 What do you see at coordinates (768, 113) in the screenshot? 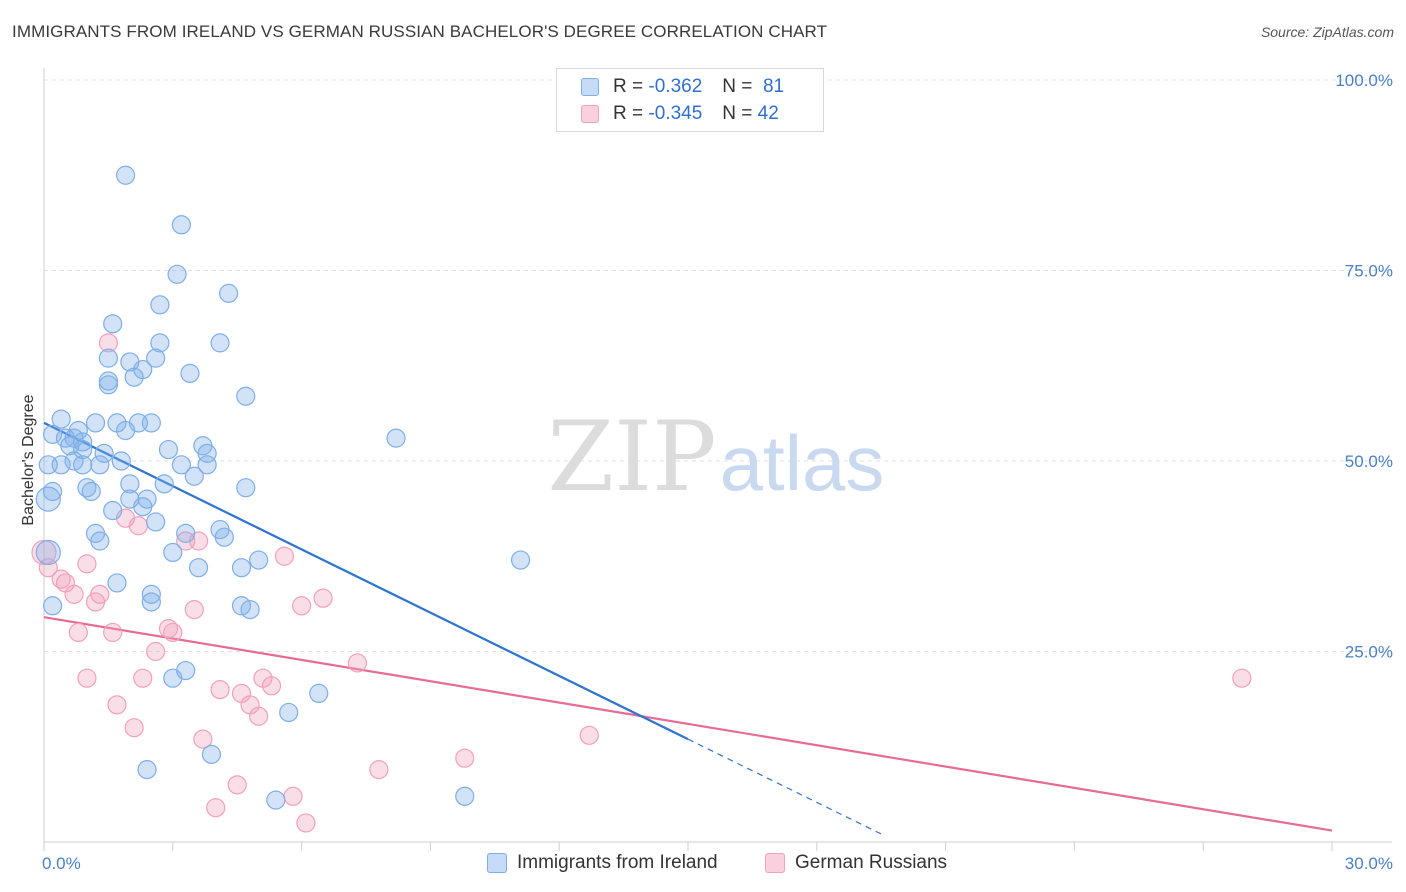
I see `legend-n-value: 42` at bounding box center [768, 113].